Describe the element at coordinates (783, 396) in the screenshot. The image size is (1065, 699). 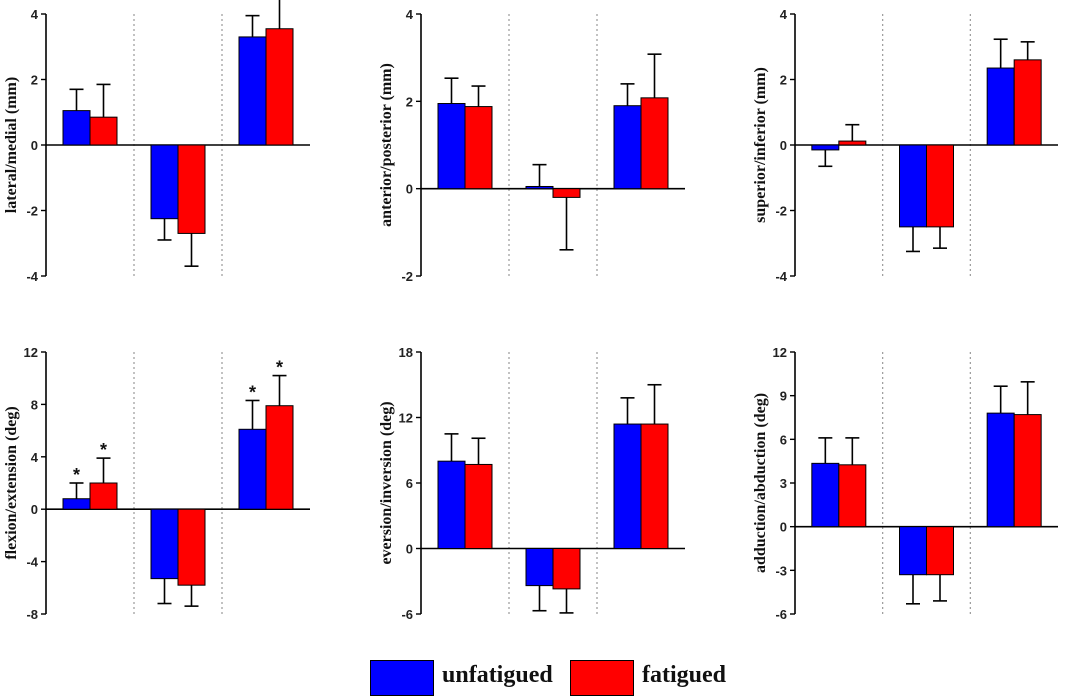
I see `y-tick-label: 9` at that location.